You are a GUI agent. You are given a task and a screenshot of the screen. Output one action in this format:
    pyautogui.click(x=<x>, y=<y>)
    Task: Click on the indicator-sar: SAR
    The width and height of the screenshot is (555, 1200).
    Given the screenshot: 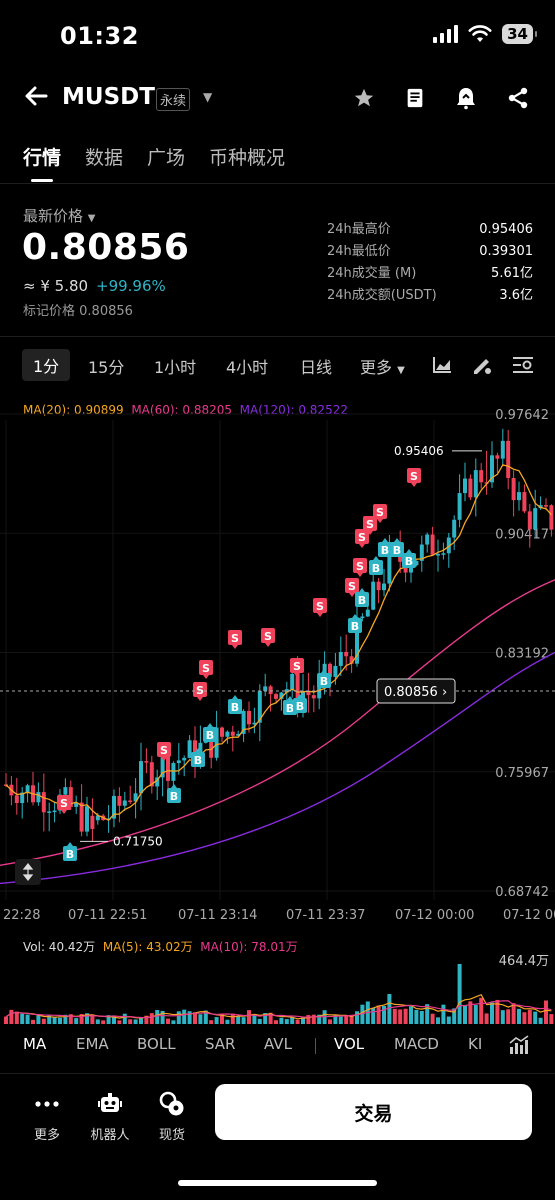 What is the action you would take?
    pyautogui.click(x=220, y=1044)
    